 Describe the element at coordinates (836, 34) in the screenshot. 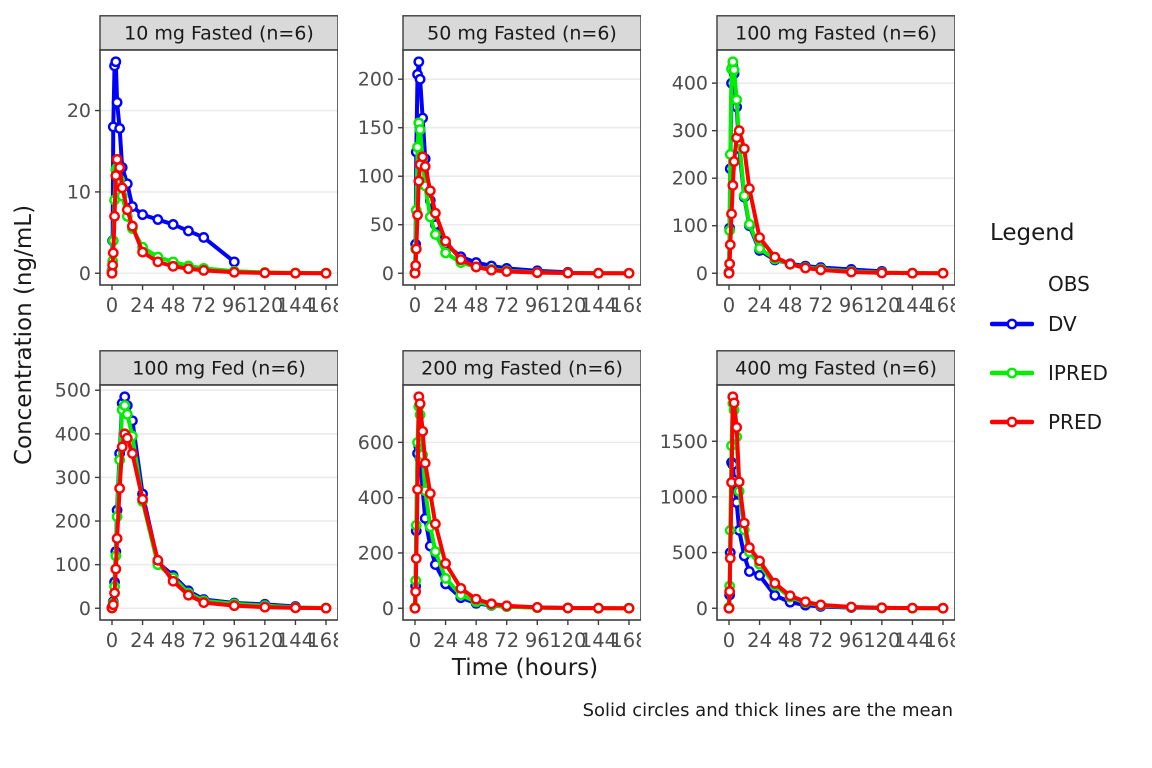

I see `facet-strip-label: 100 mg Fasted (n=6)` at that location.